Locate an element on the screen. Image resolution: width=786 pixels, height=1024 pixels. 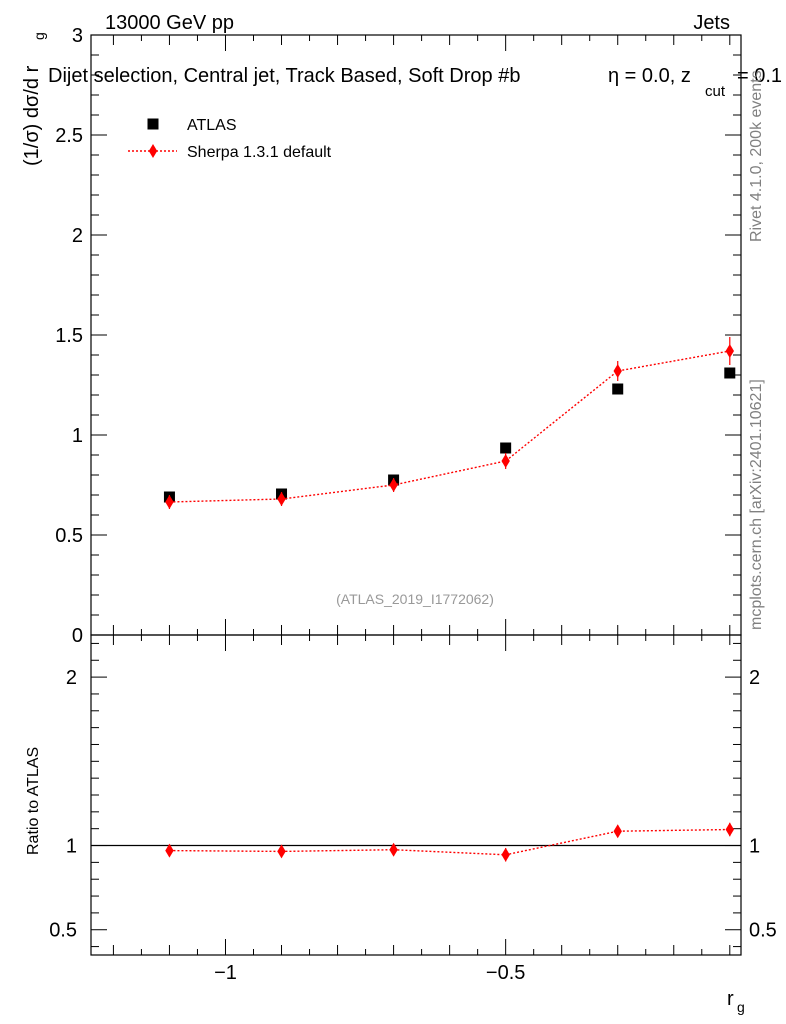
ratio-ytick-label-left: 0.5 is located at coordinates (63, 931).